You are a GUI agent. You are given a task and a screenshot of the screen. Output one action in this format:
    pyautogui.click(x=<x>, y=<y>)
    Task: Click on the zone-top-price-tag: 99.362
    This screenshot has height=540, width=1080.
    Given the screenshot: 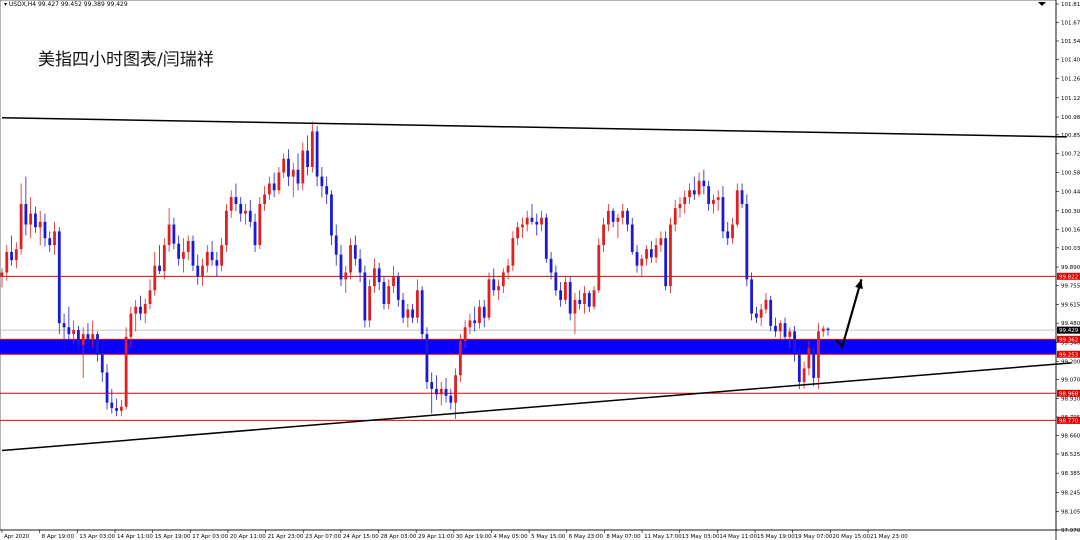 What is the action you would take?
    pyautogui.click(x=1068, y=340)
    